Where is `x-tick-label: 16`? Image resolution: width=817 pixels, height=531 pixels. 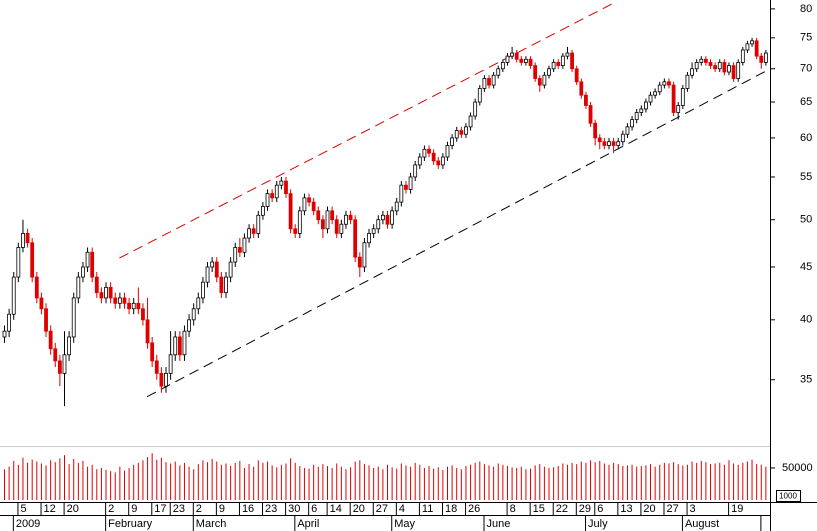 x-tick-label: 16 is located at coordinates (248, 509).